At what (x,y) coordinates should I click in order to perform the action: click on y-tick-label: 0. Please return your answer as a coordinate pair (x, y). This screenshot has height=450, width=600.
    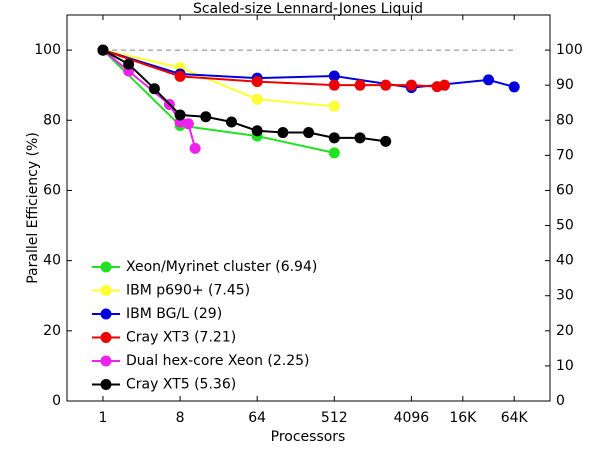
    Looking at the image, I should click on (56, 401).